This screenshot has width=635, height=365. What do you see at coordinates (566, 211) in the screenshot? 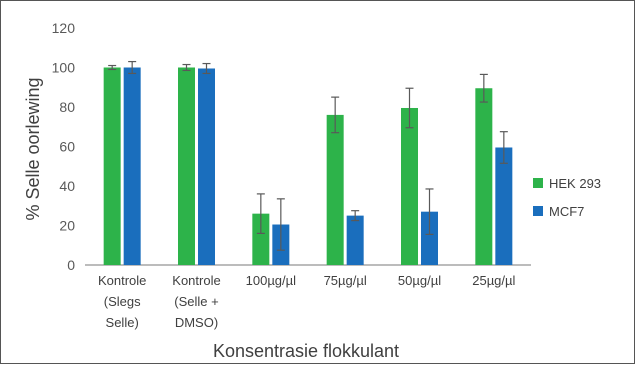
I see `legend-label-mcf7: MCF7` at bounding box center [566, 211].